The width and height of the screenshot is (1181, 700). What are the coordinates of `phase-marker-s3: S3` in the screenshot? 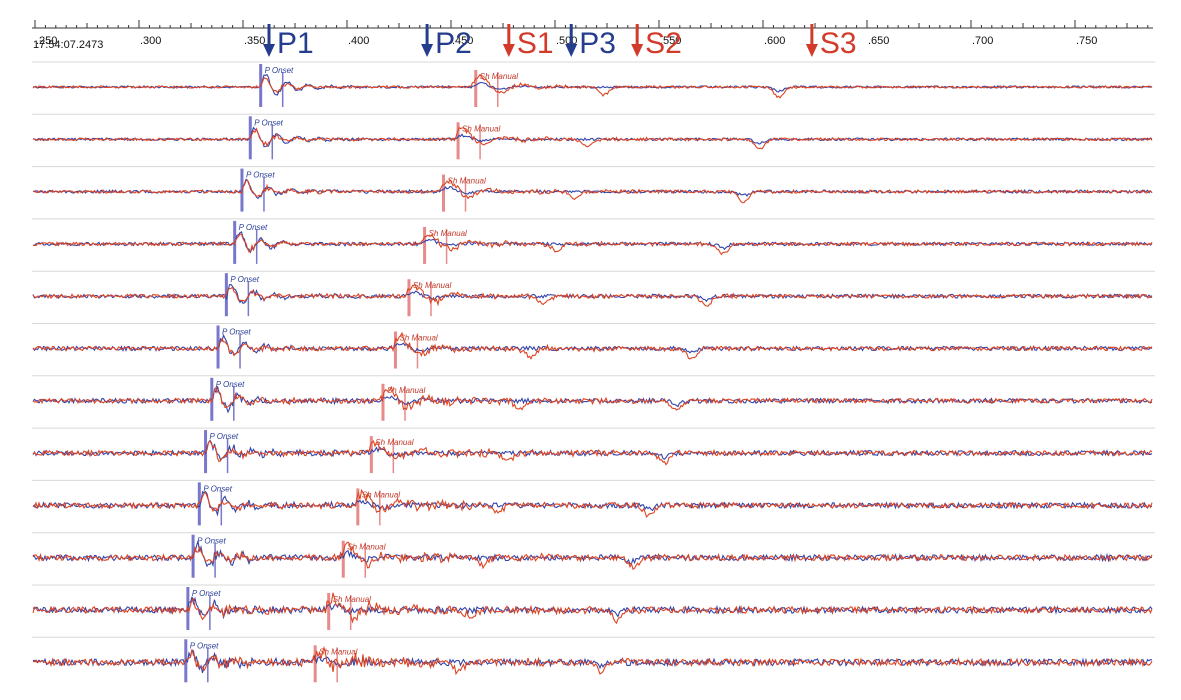 It's located at (831, 42).